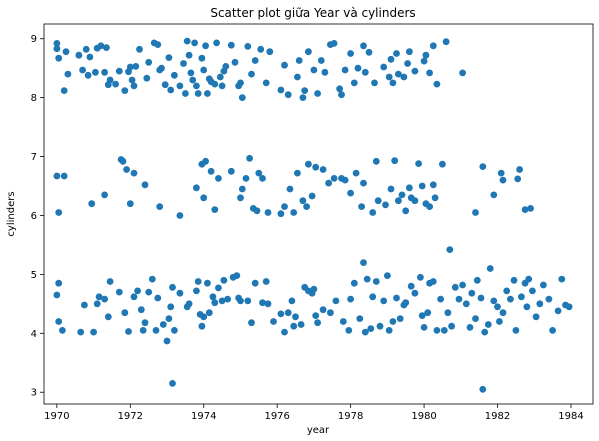  I want to click on y-tick-label: 9, so click(34, 39).